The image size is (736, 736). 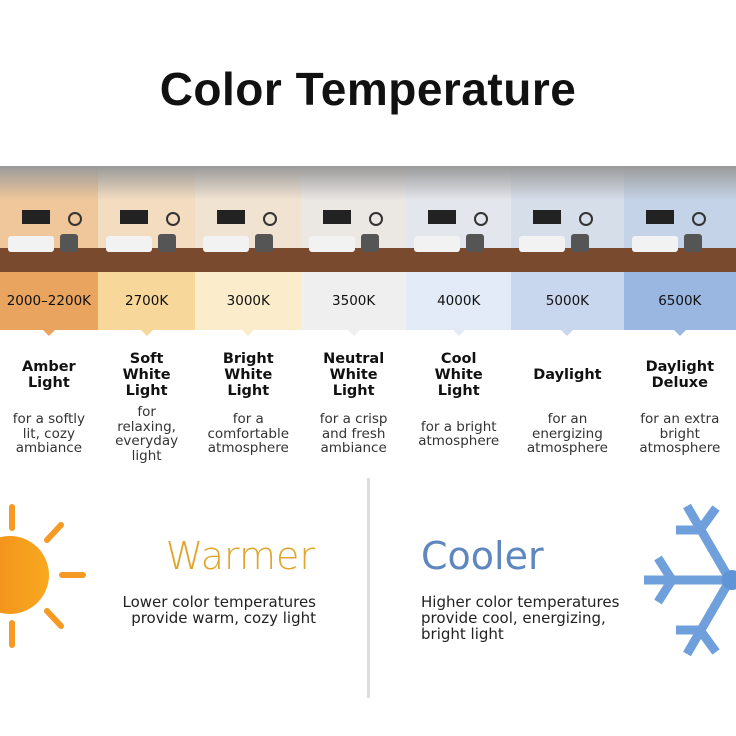 I want to click on light-type-name: Neutral White Light, so click(x=354, y=375).